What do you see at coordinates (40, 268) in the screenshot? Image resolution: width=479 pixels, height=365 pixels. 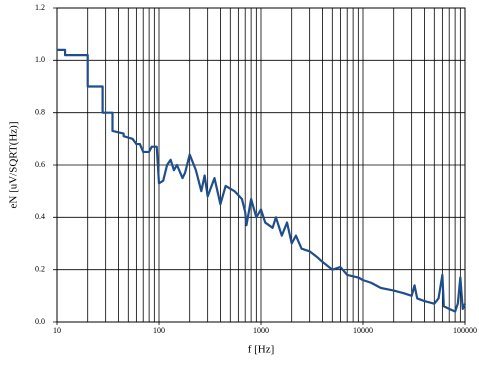 I see `y-tick-label: 0.2` at bounding box center [40, 268].